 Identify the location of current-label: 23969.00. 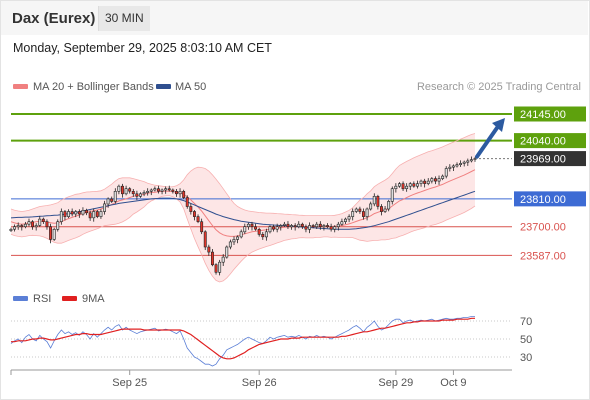
(543, 160).